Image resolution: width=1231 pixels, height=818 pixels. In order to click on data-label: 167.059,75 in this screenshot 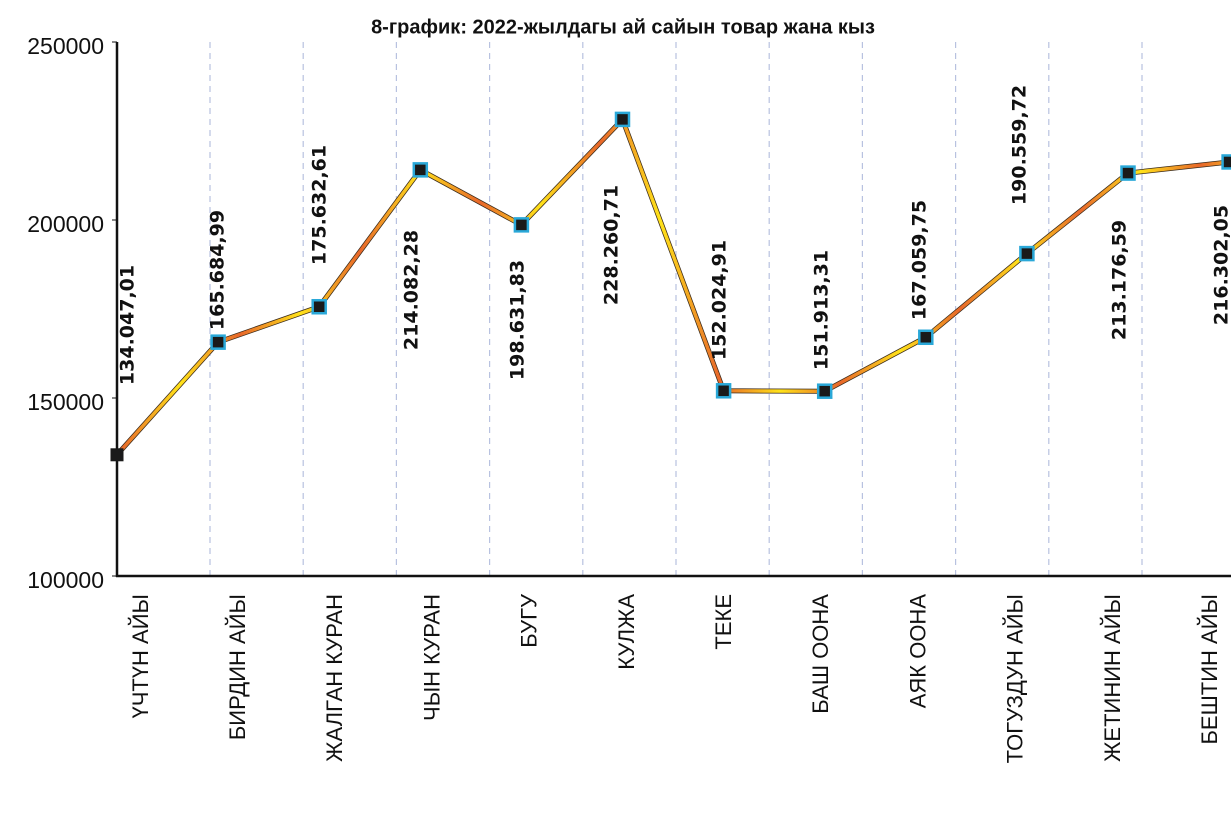, I will do `click(920, 260)`.